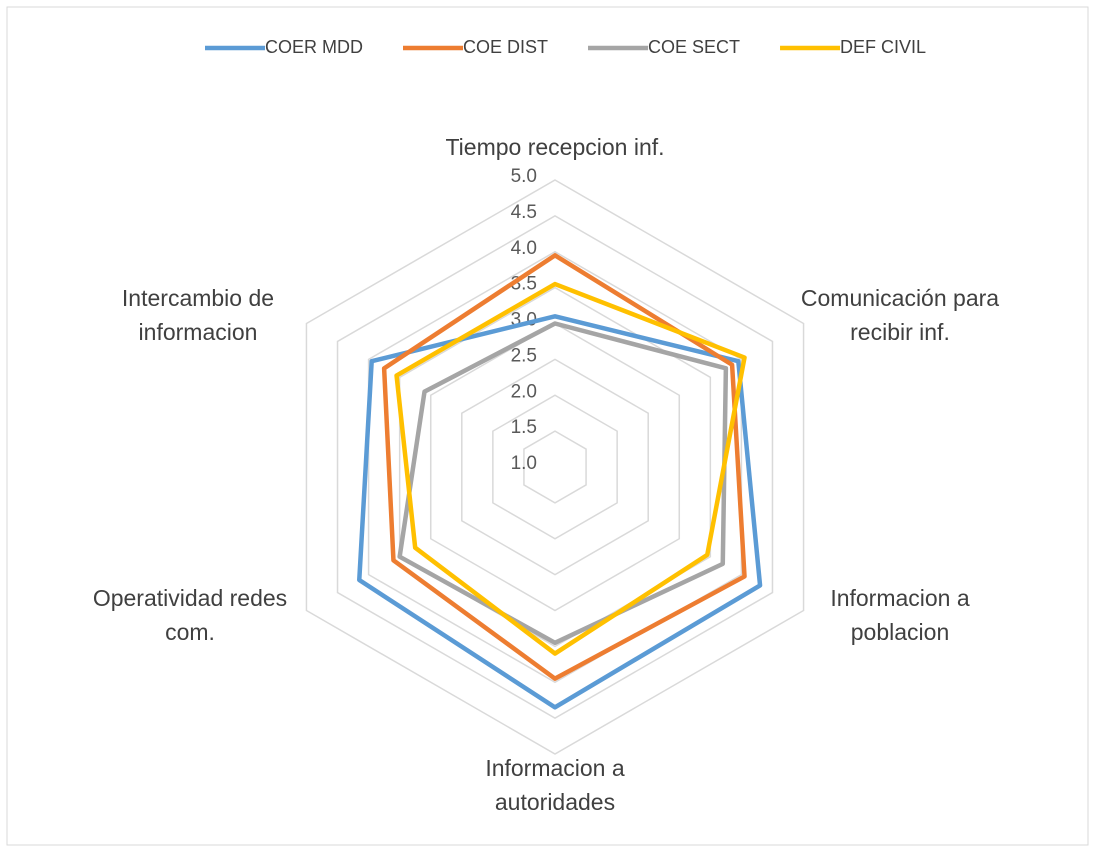 Image resolution: width=1095 pixels, height=852 pixels. What do you see at coordinates (198, 315) in the screenshot?
I see `category-label: Intercambio de informacion` at bounding box center [198, 315].